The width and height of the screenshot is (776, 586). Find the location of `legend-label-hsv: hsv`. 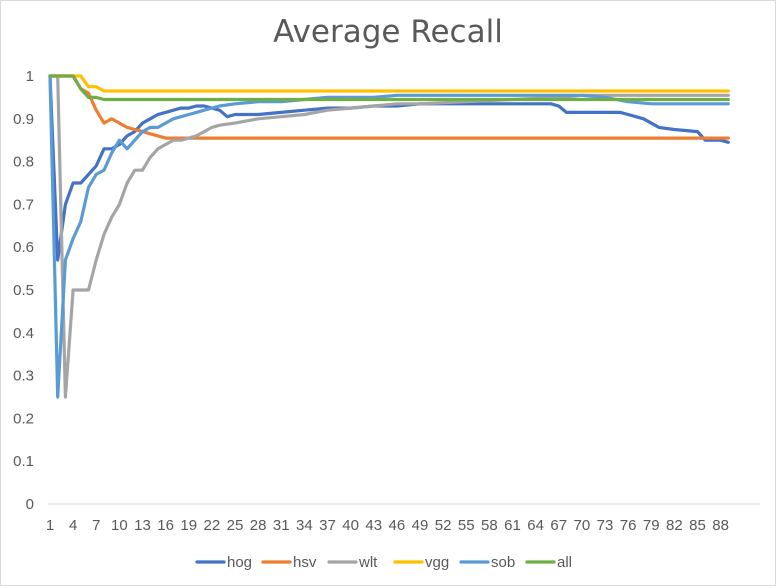

legend-label-hsv: hsv is located at coordinates (305, 562).